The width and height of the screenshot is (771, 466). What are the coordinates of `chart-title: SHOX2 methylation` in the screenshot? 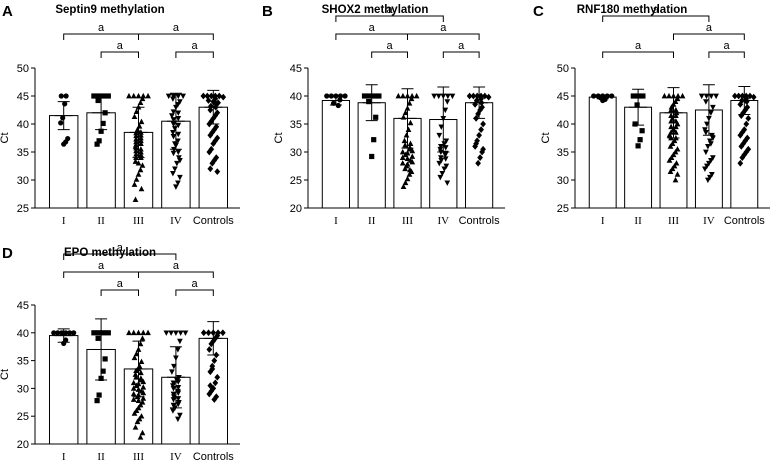 It's located at (375, 10).